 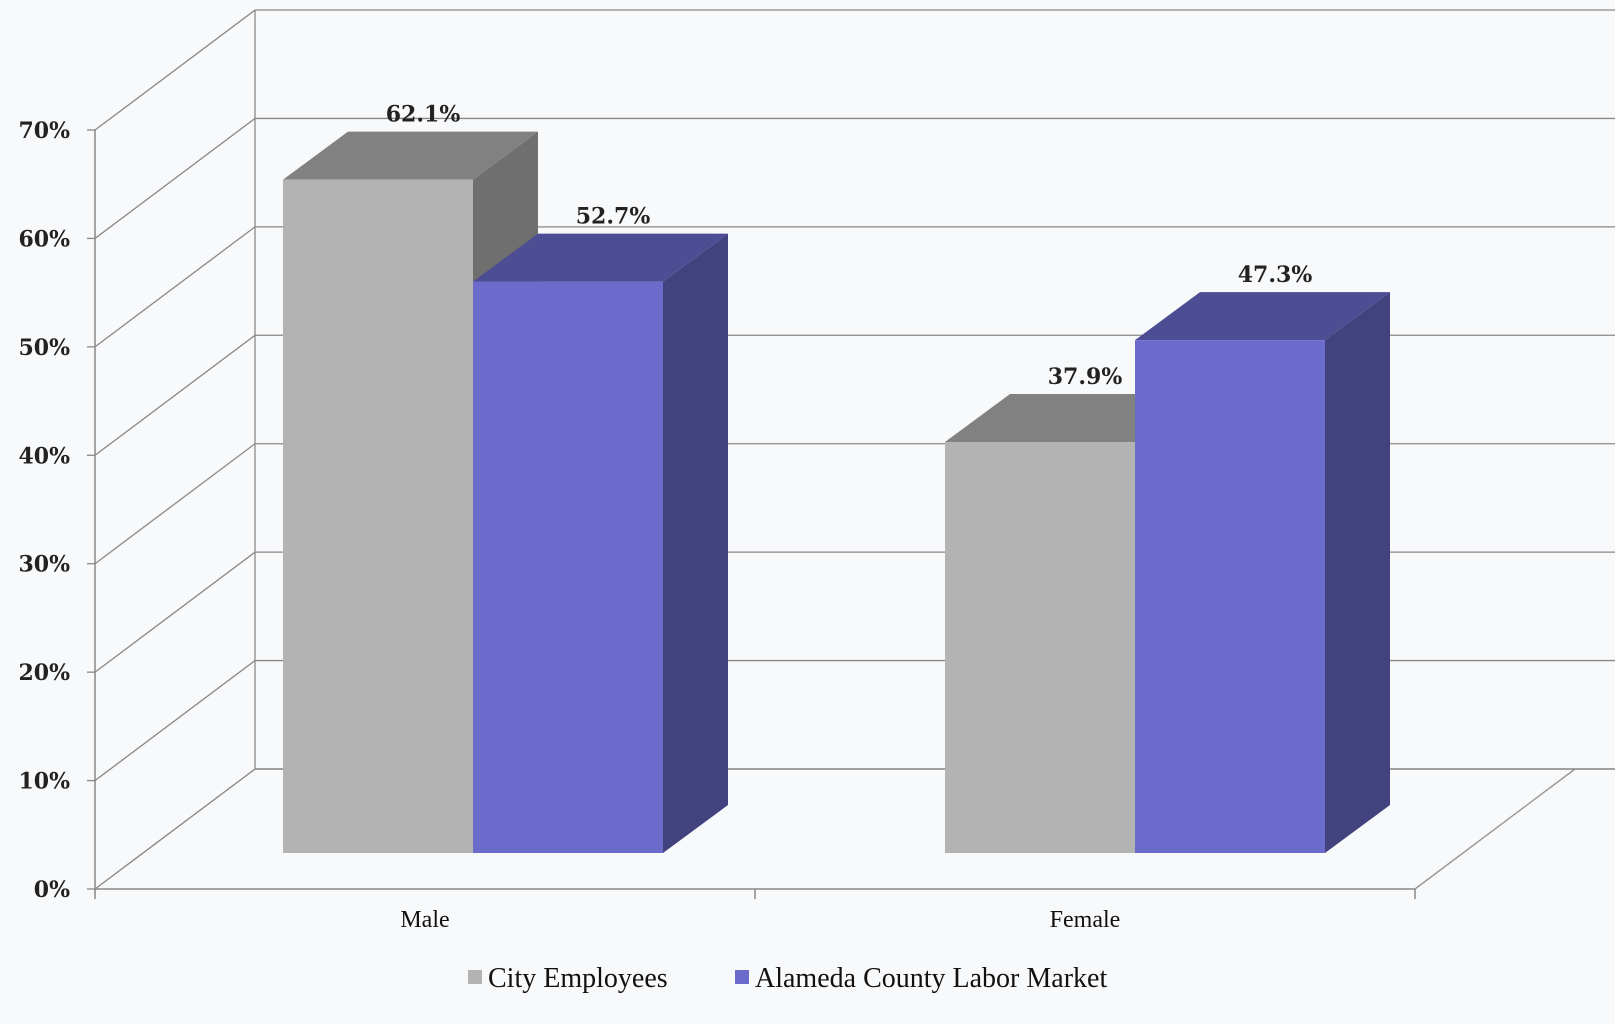 I want to click on y-axis-ticks: 0% 10% 20% 30% 40% 50% 60% 70%, so click(x=56, y=510).